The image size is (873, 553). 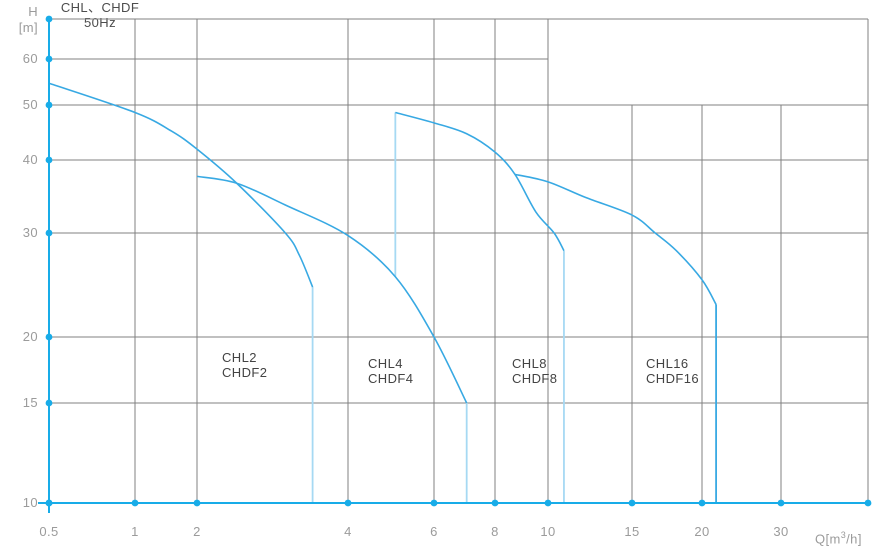 What do you see at coordinates (28, 27) in the screenshot?
I see `y-axis-title-line2: [m]` at bounding box center [28, 27].